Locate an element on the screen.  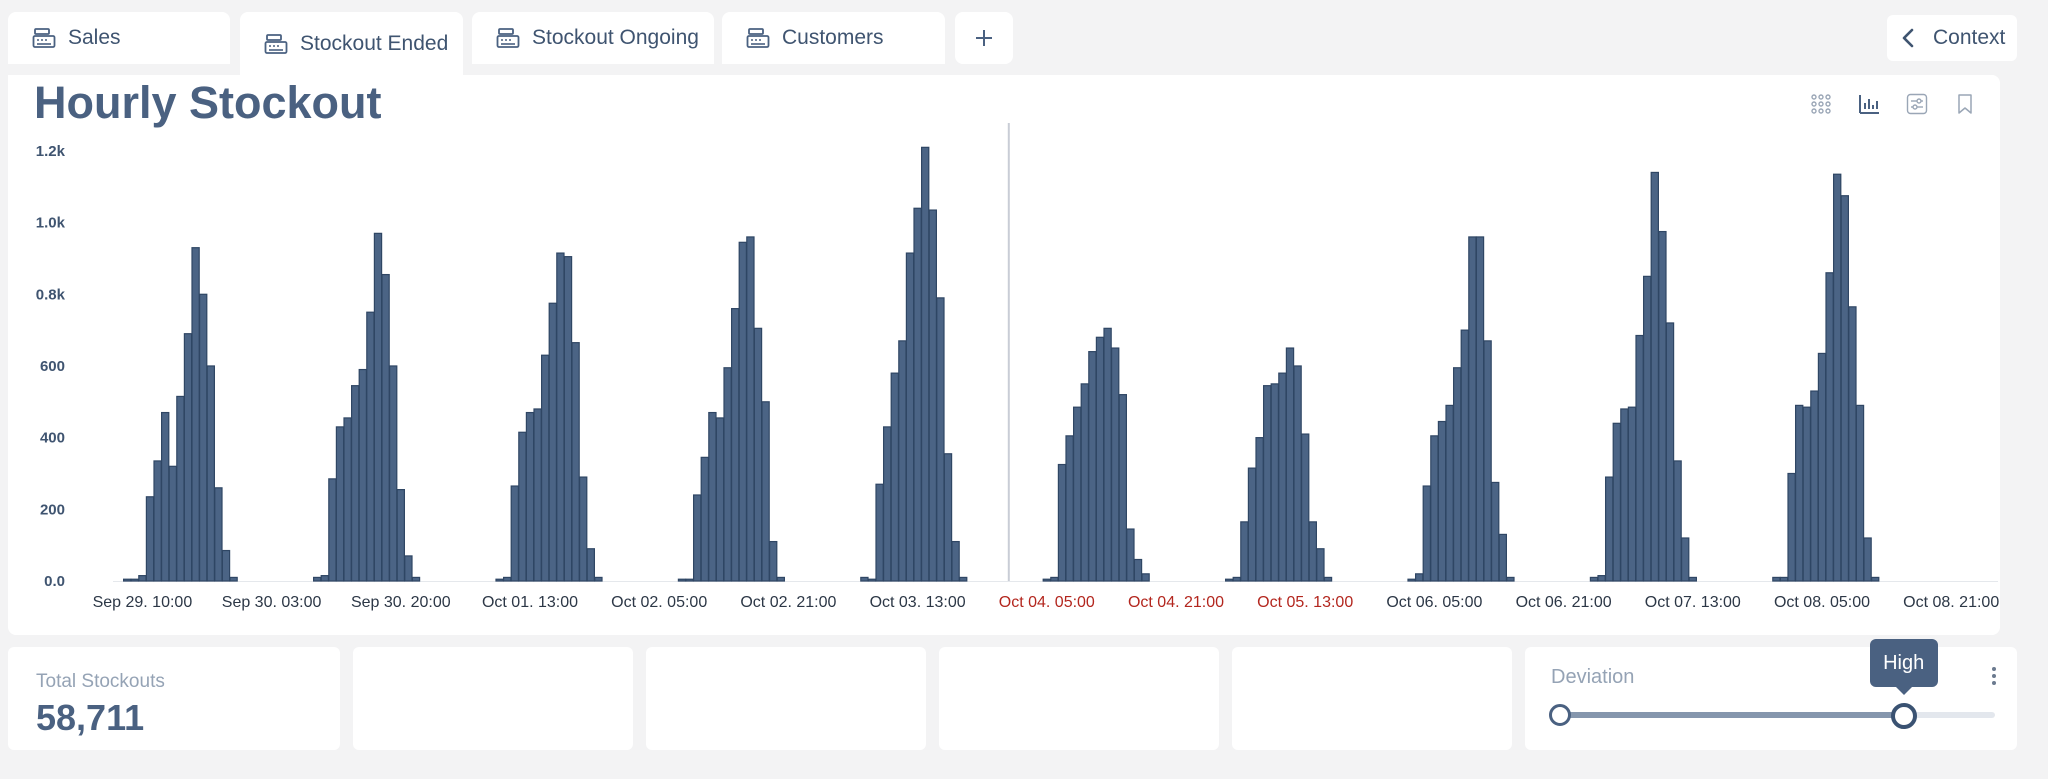
tab-label: Stockout Ongoing is located at coordinates (615, 37).